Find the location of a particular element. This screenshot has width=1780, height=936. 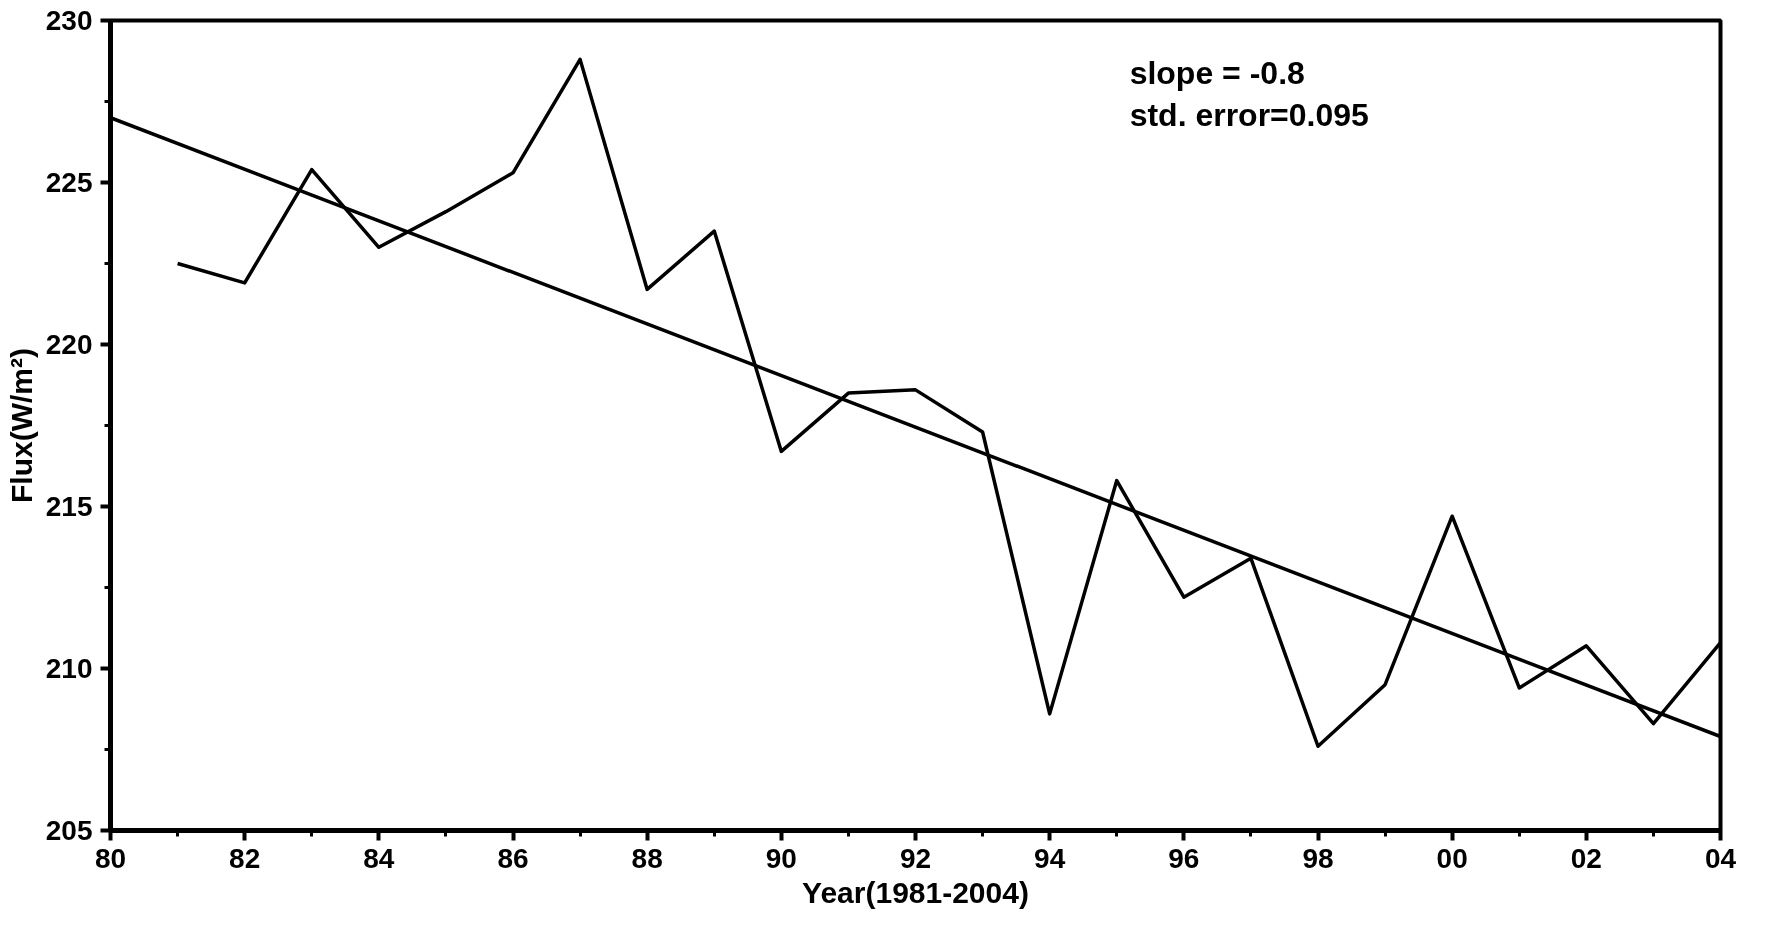

x-tick-label: 98 is located at coordinates (1318, 858).